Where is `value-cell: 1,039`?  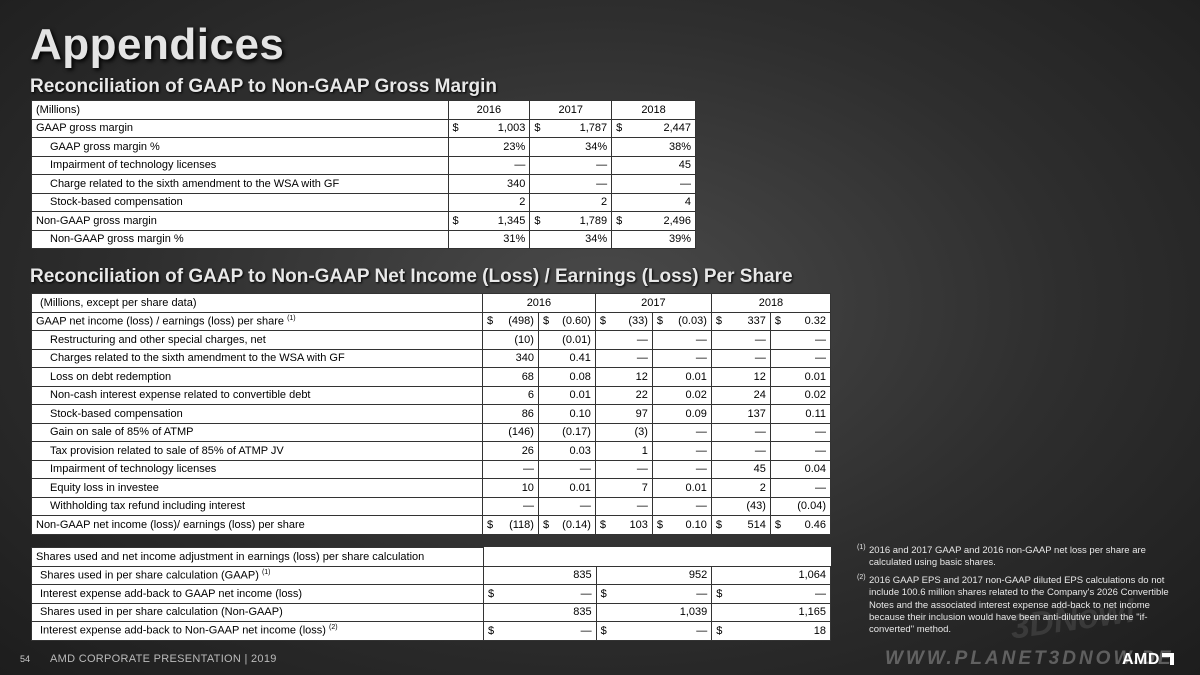
value-cell: 1,039 is located at coordinates (659, 612).